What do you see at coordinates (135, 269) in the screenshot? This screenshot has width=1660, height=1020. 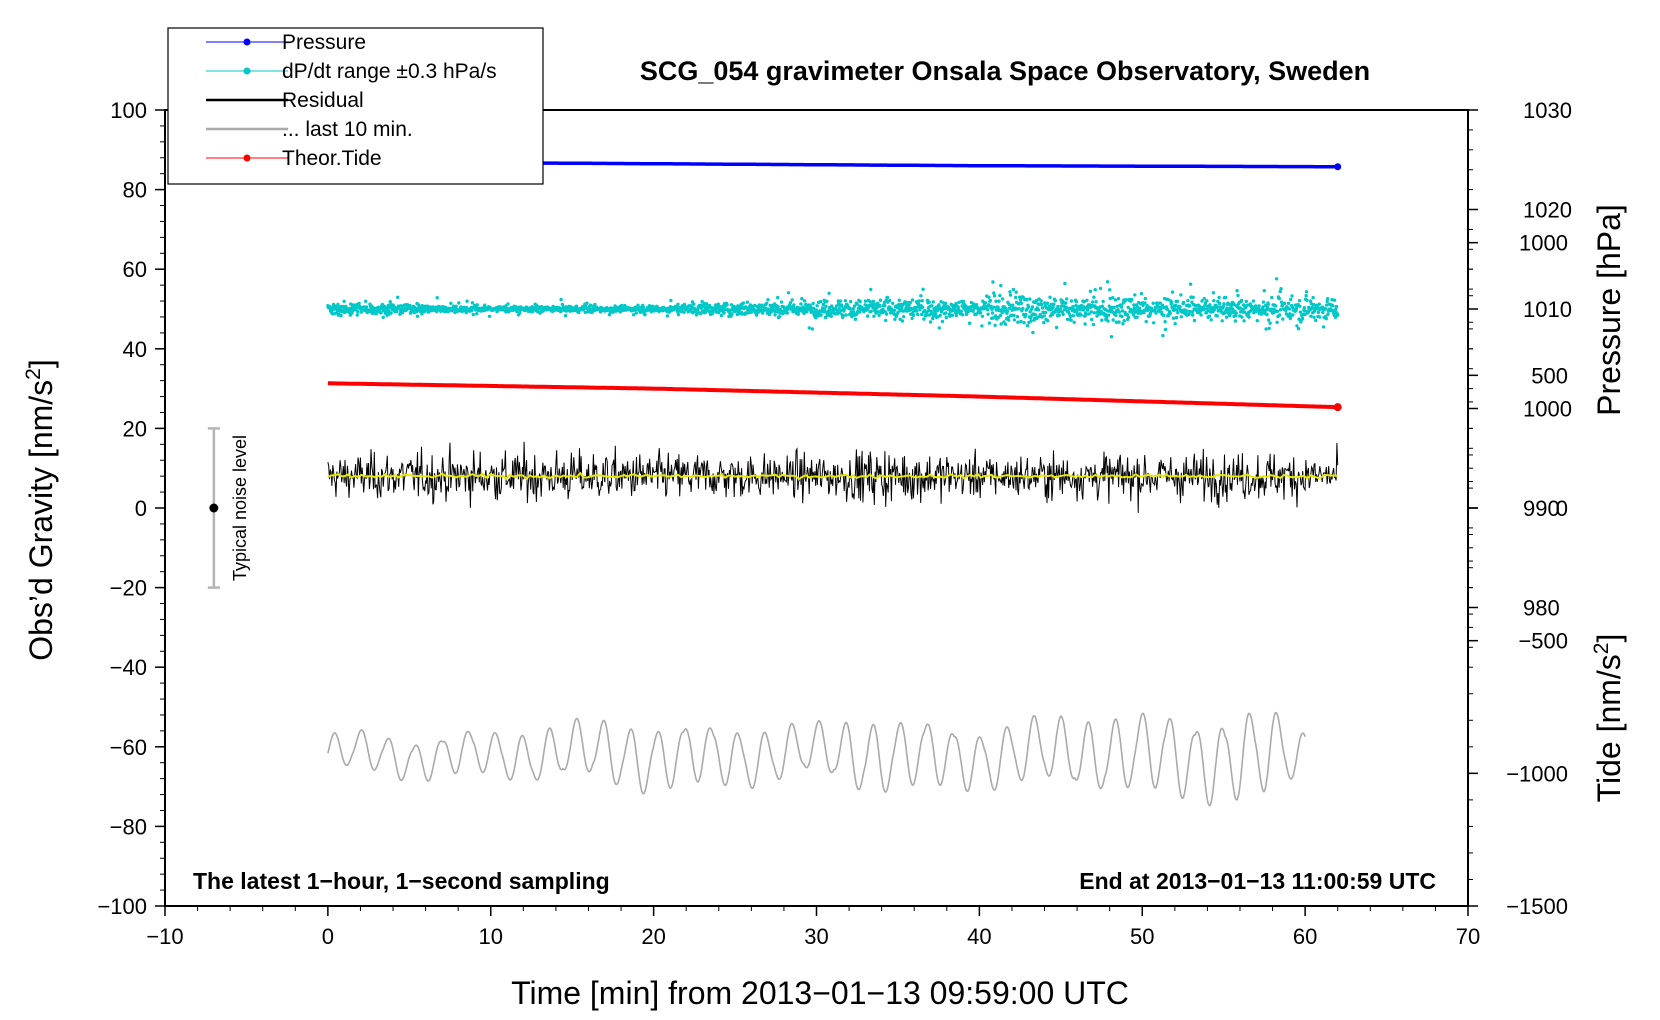 I see `y-tick-label: 60` at bounding box center [135, 269].